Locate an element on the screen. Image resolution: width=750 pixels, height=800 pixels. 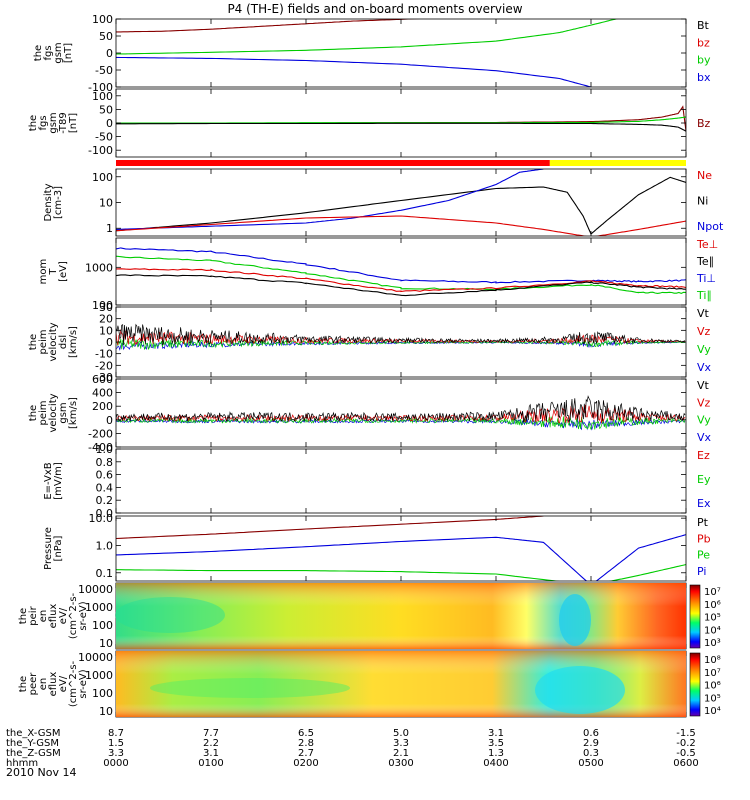
y-axis-label: [cm-3] is located at coordinates (58, 202).